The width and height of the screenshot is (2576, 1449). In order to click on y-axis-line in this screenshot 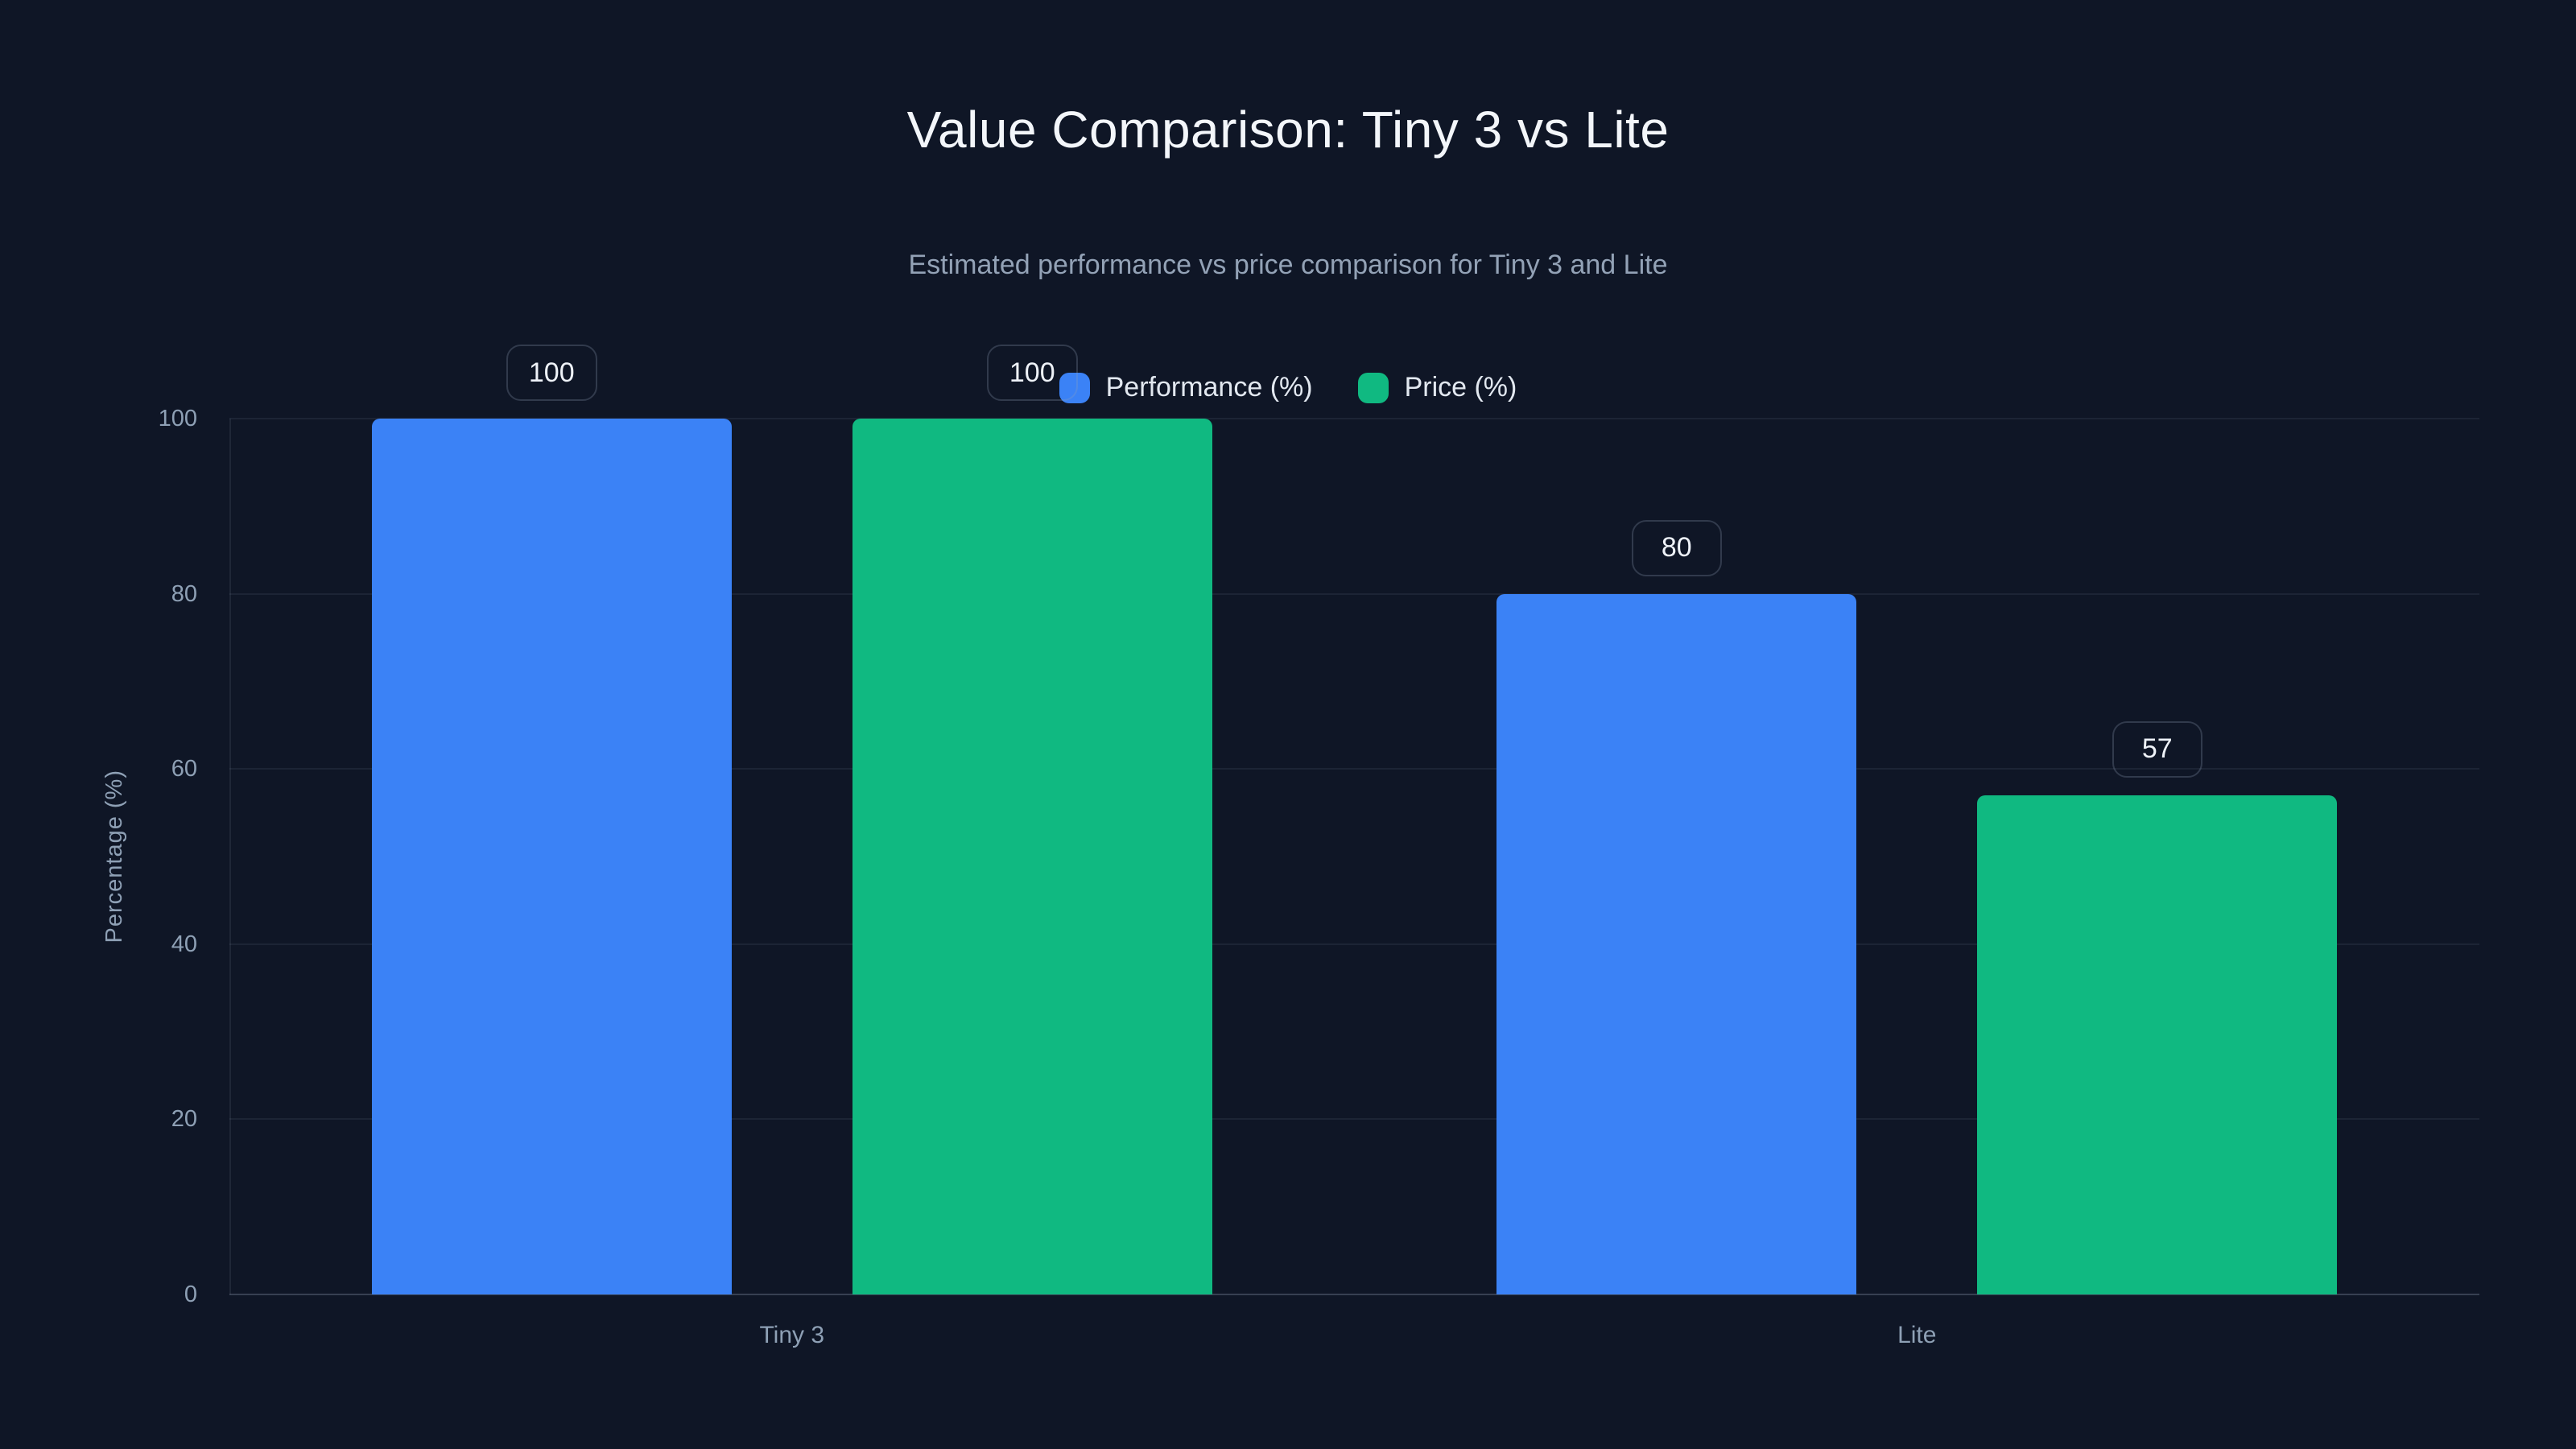, I will do `click(230, 856)`.